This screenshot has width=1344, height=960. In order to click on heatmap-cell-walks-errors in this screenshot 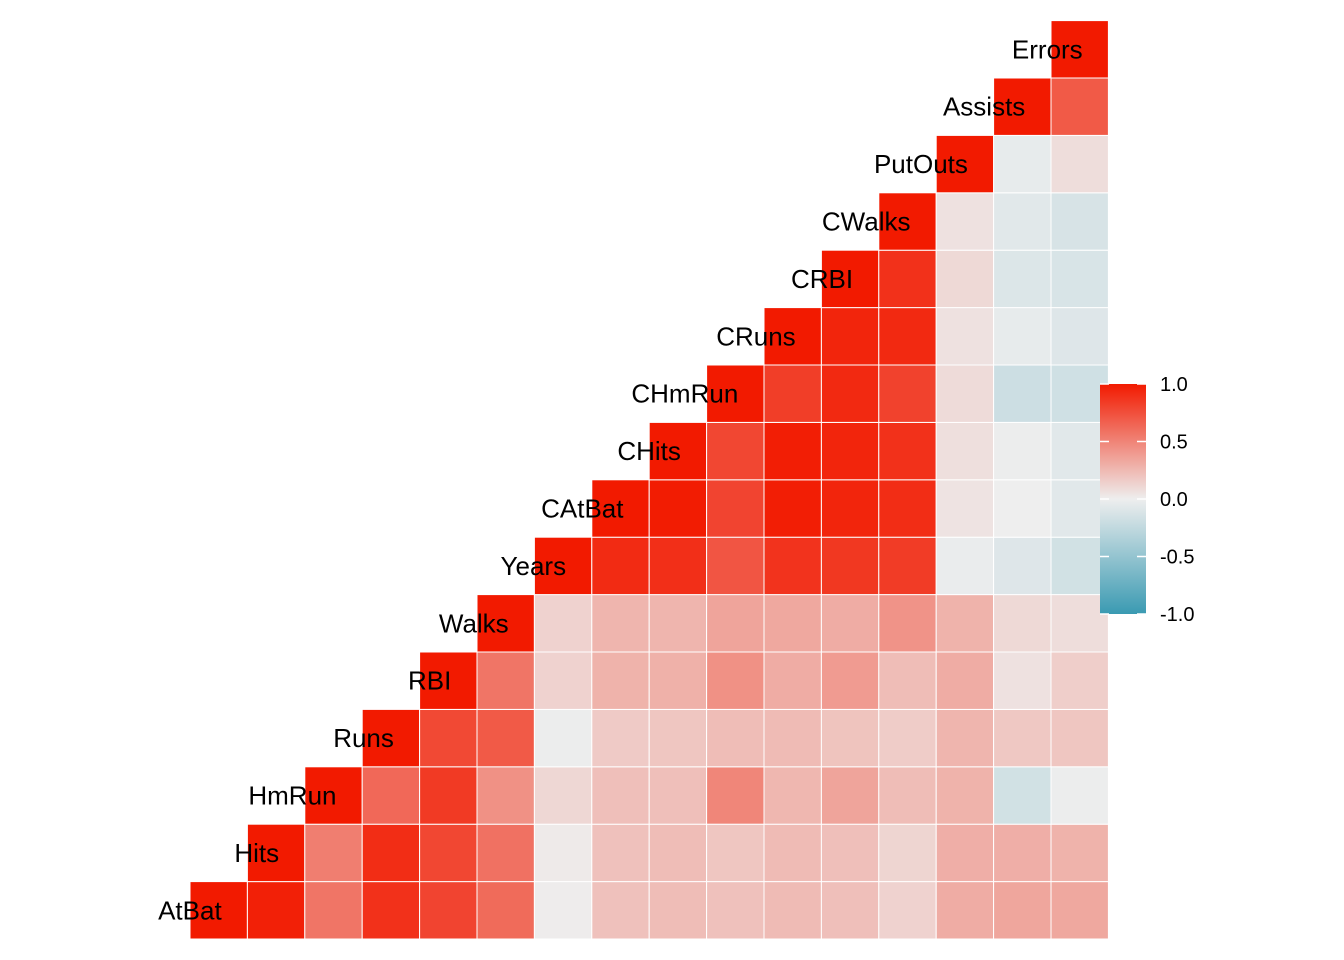, I will do `click(1079, 623)`.